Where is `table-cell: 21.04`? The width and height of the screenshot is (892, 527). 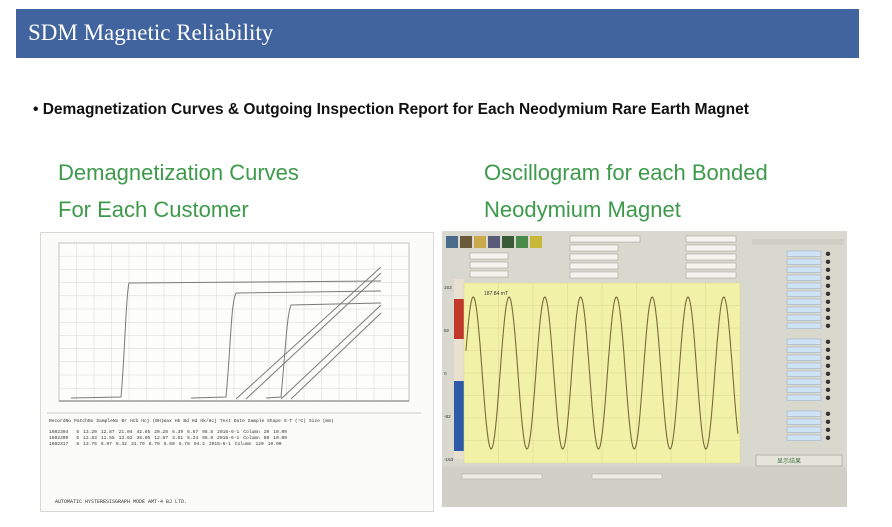
table-cell: 21.04 is located at coordinates (125, 432).